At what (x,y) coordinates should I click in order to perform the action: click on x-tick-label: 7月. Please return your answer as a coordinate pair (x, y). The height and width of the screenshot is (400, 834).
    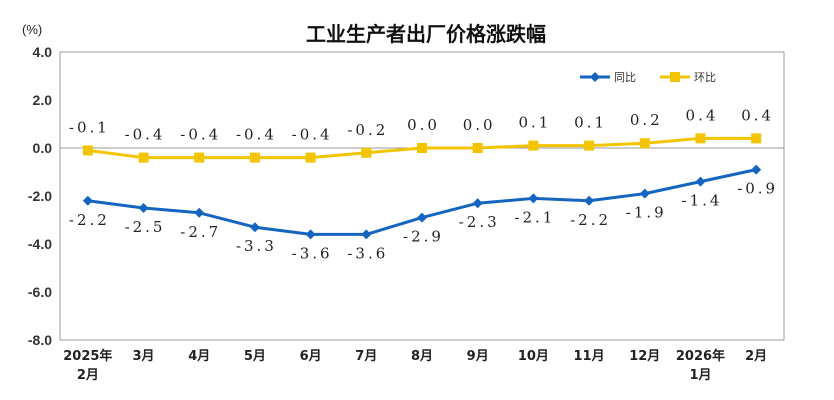
    Looking at the image, I should click on (366, 356).